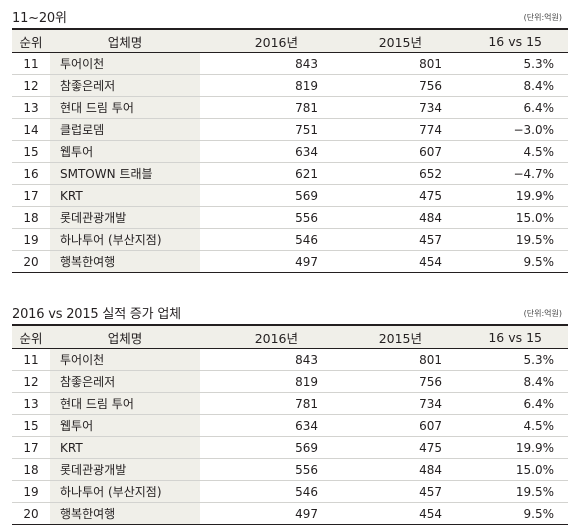 The image size is (580, 527). What do you see at coordinates (31, 491) in the screenshot?
I see `rank-cell: 19` at bounding box center [31, 491].